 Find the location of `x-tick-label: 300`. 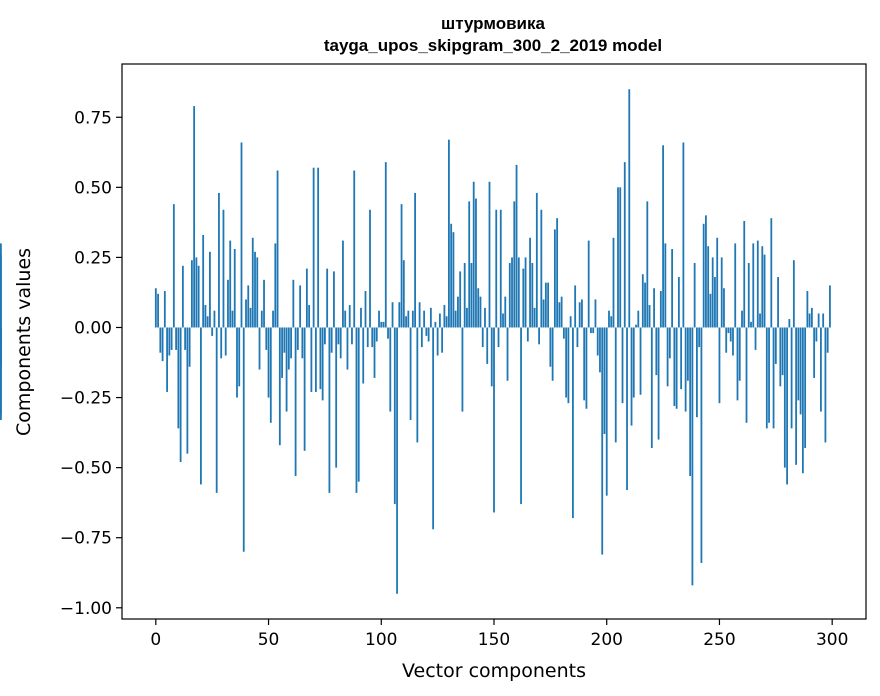

x-tick-label: 300 is located at coordinates (832, 640).